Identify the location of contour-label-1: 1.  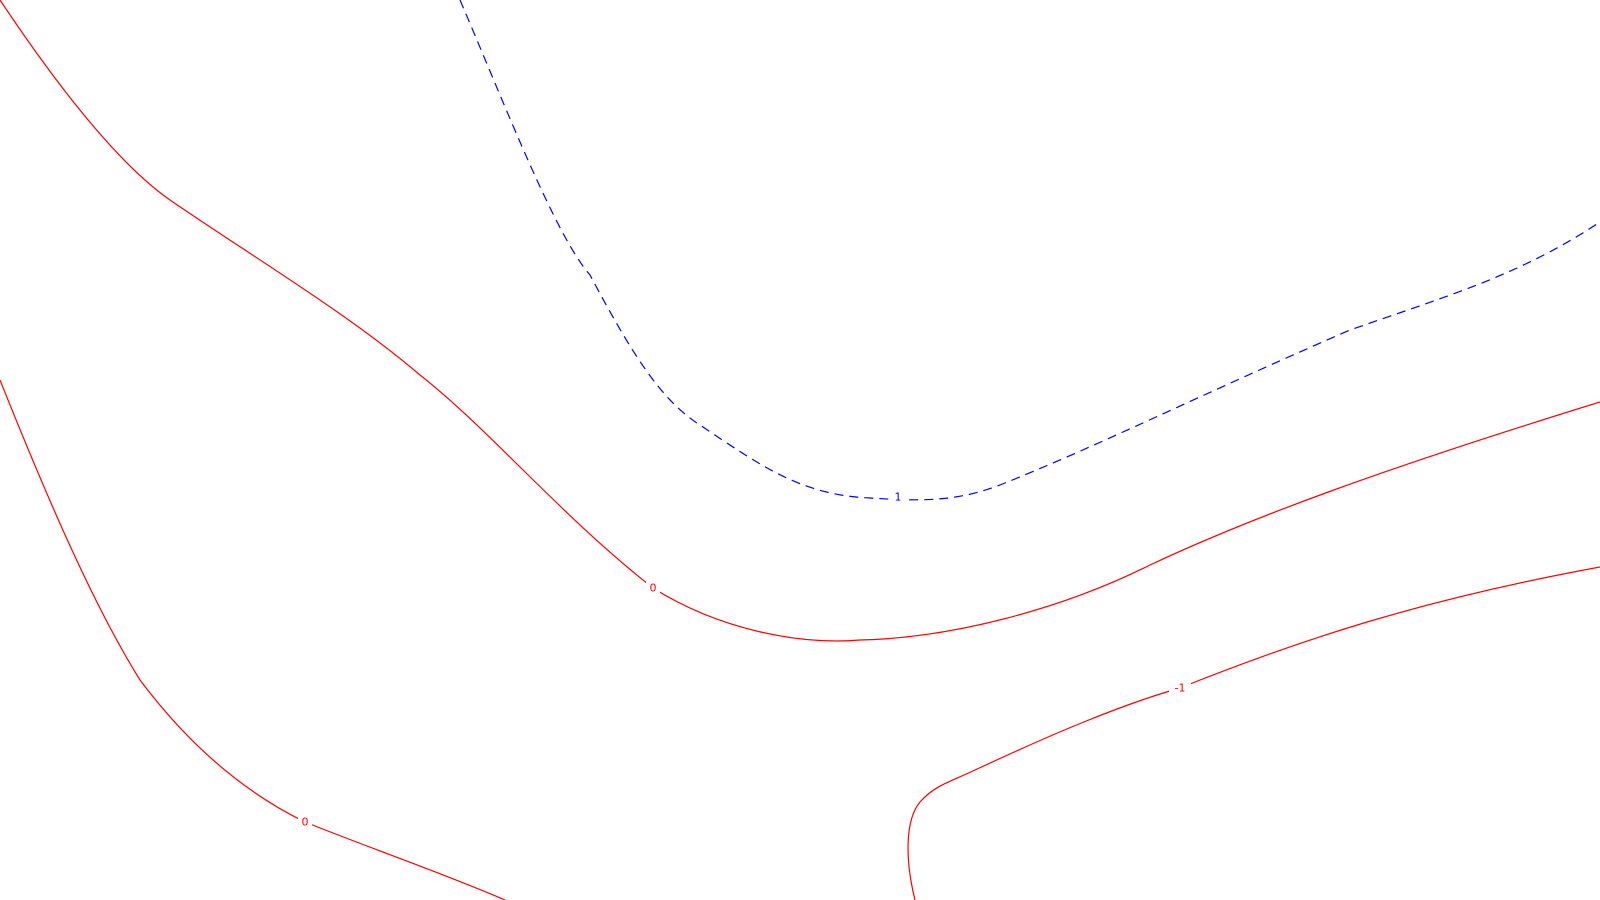
(898, 497).